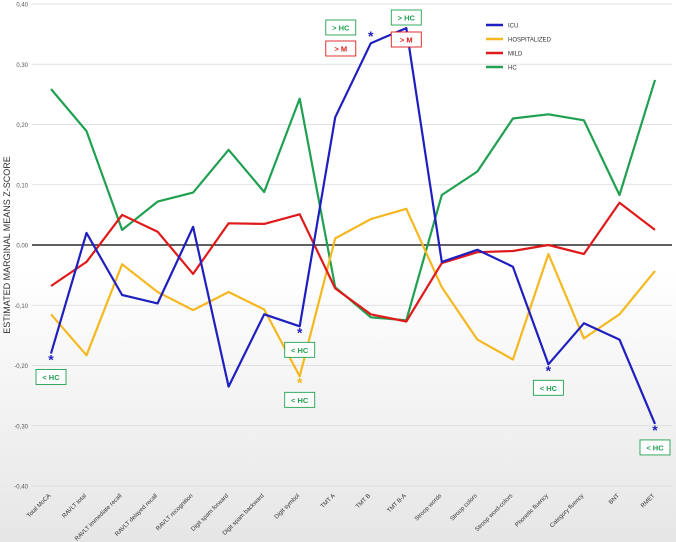 The width and height of the screenshot is (676, 542). Describe the element at coordinates (22, 186) in the screenshot. I see `y-tick-label: 0,10` at that location.